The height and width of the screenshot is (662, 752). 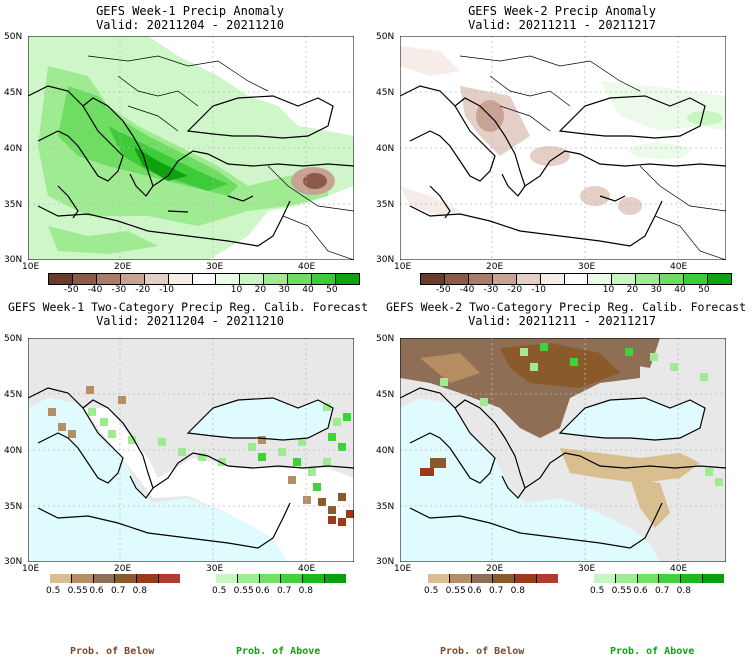 What do you see at coordinates (119, 290) in the screenshot?
I see `colorbar-tick-label: -30` at bounding box center [119, 290].